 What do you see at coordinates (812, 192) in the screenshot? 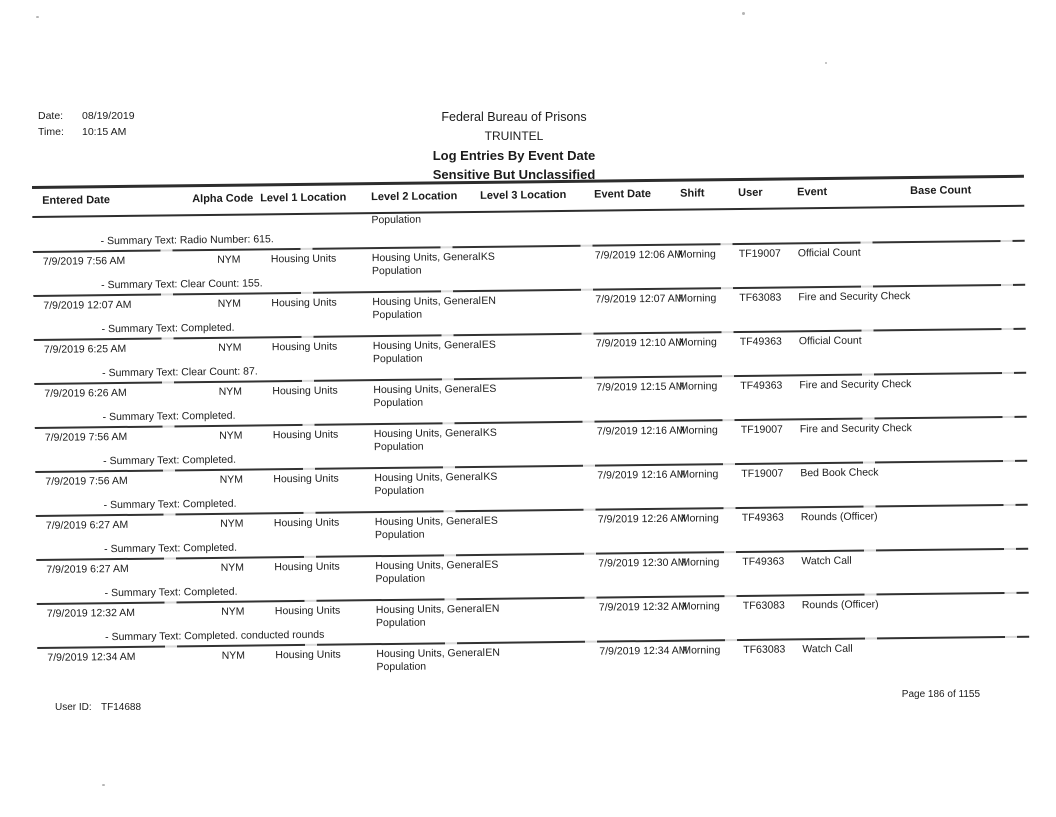
I see `col-event: Event` at bounding box center [812, 192].